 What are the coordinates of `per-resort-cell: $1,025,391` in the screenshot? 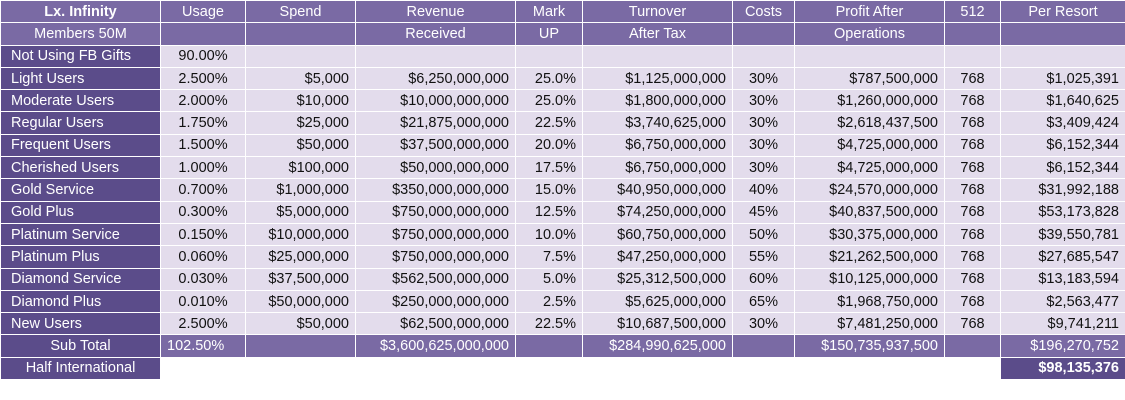 It's located at (1062, 78).